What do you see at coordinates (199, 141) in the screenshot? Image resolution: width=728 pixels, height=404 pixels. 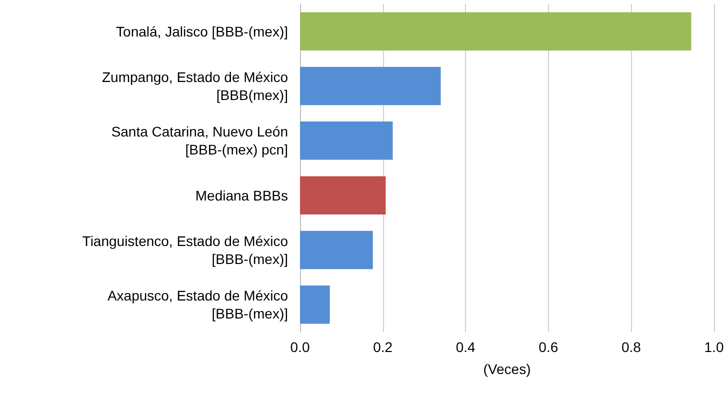 I see `y-tick-label: Santa Catarina, Nuevo León [BBB-(mex) pcn]` at bounding box center [199, 141].